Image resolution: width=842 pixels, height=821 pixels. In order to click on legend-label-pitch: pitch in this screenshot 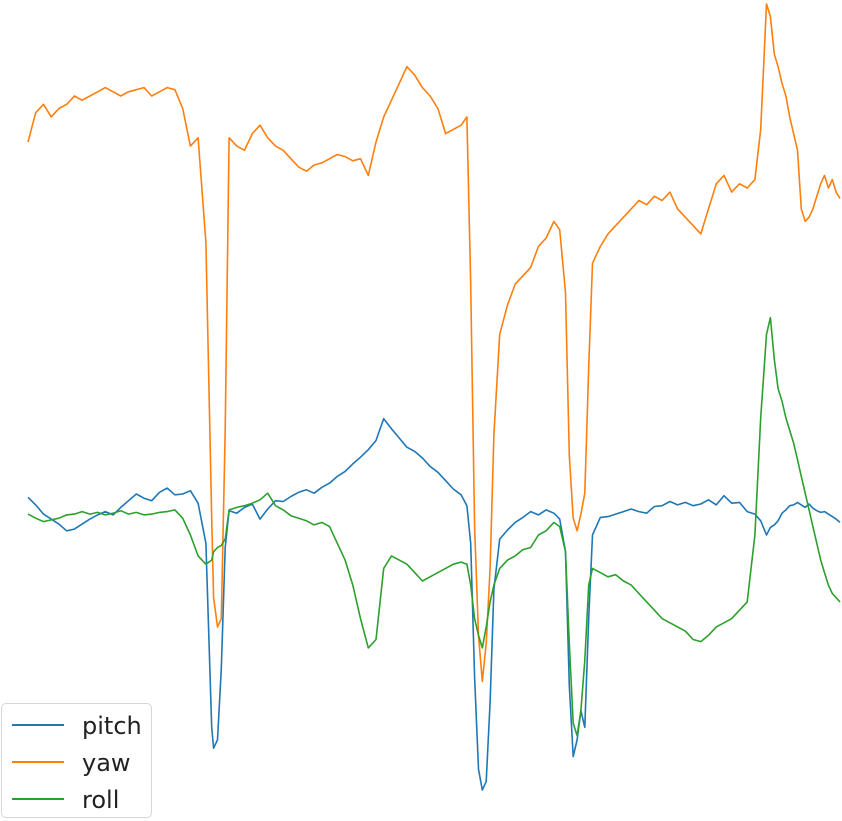, I will do `click(112, 726)`.